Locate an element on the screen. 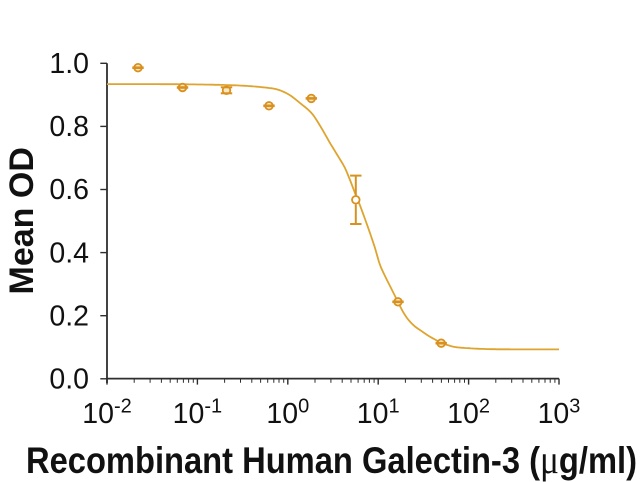 Image resolution: width=640 pixels, height=482 pixels. svg-text: 0.6 is located at coordinates (69, 190).